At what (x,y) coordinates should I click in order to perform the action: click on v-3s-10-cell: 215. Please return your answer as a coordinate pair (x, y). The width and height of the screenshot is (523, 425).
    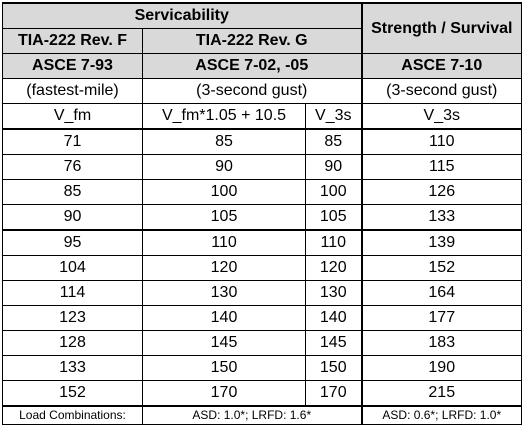
    Looking at the image, I should click on (442, 393).